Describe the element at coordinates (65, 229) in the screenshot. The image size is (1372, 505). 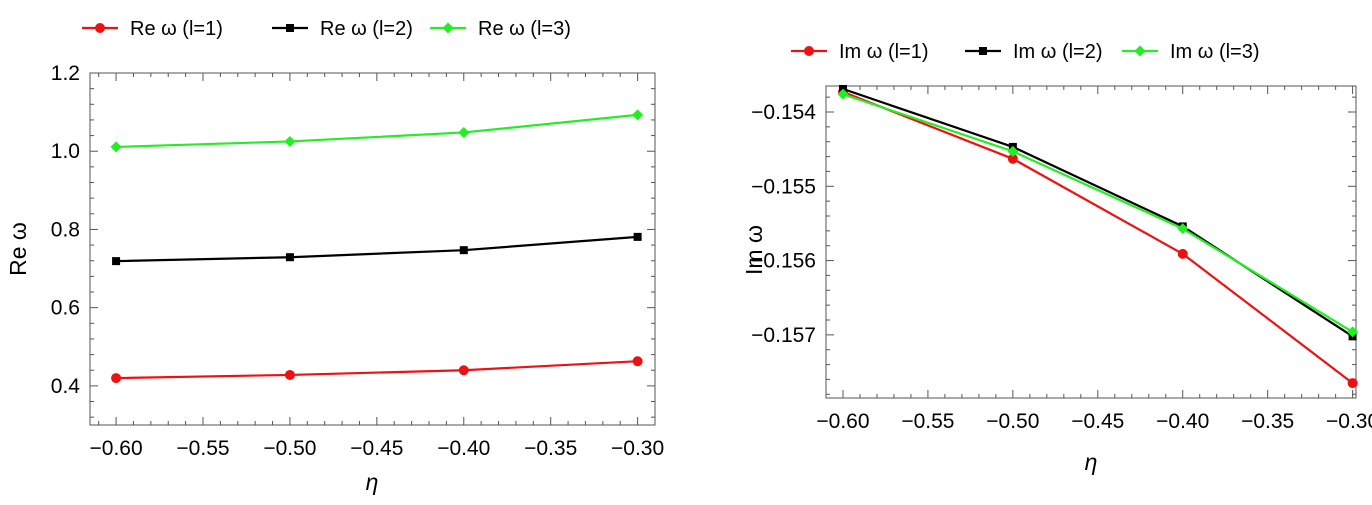
I see `left-y-tick-label: 0.8` at that location.